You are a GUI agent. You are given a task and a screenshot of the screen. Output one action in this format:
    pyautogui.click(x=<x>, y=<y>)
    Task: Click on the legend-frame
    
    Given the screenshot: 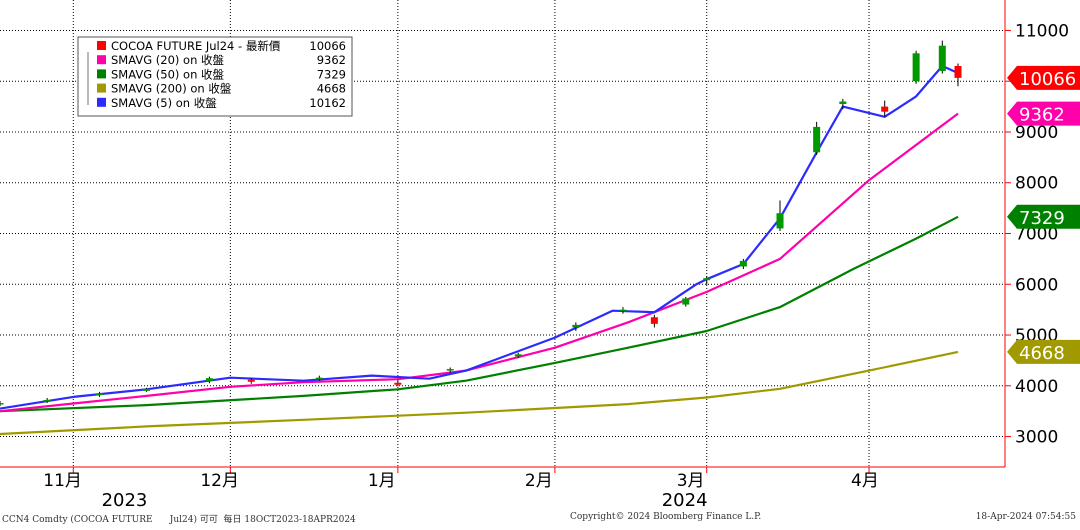 What is the action you would take?
    pyautogui.click(x=215, y=76)
    